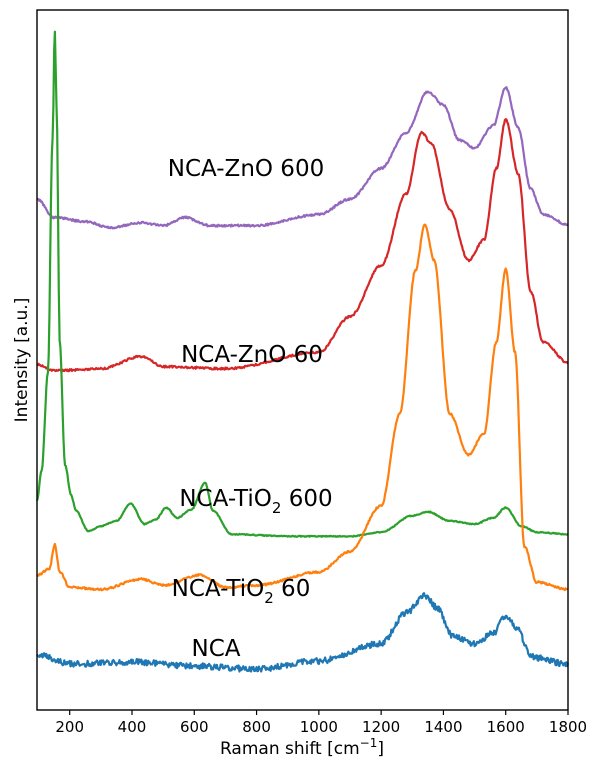 This screenshot has height=764, width=592. Describe the element at coordinates (194, 727) in the screenshot. I see `x-tick-label-600: 600` at that location.